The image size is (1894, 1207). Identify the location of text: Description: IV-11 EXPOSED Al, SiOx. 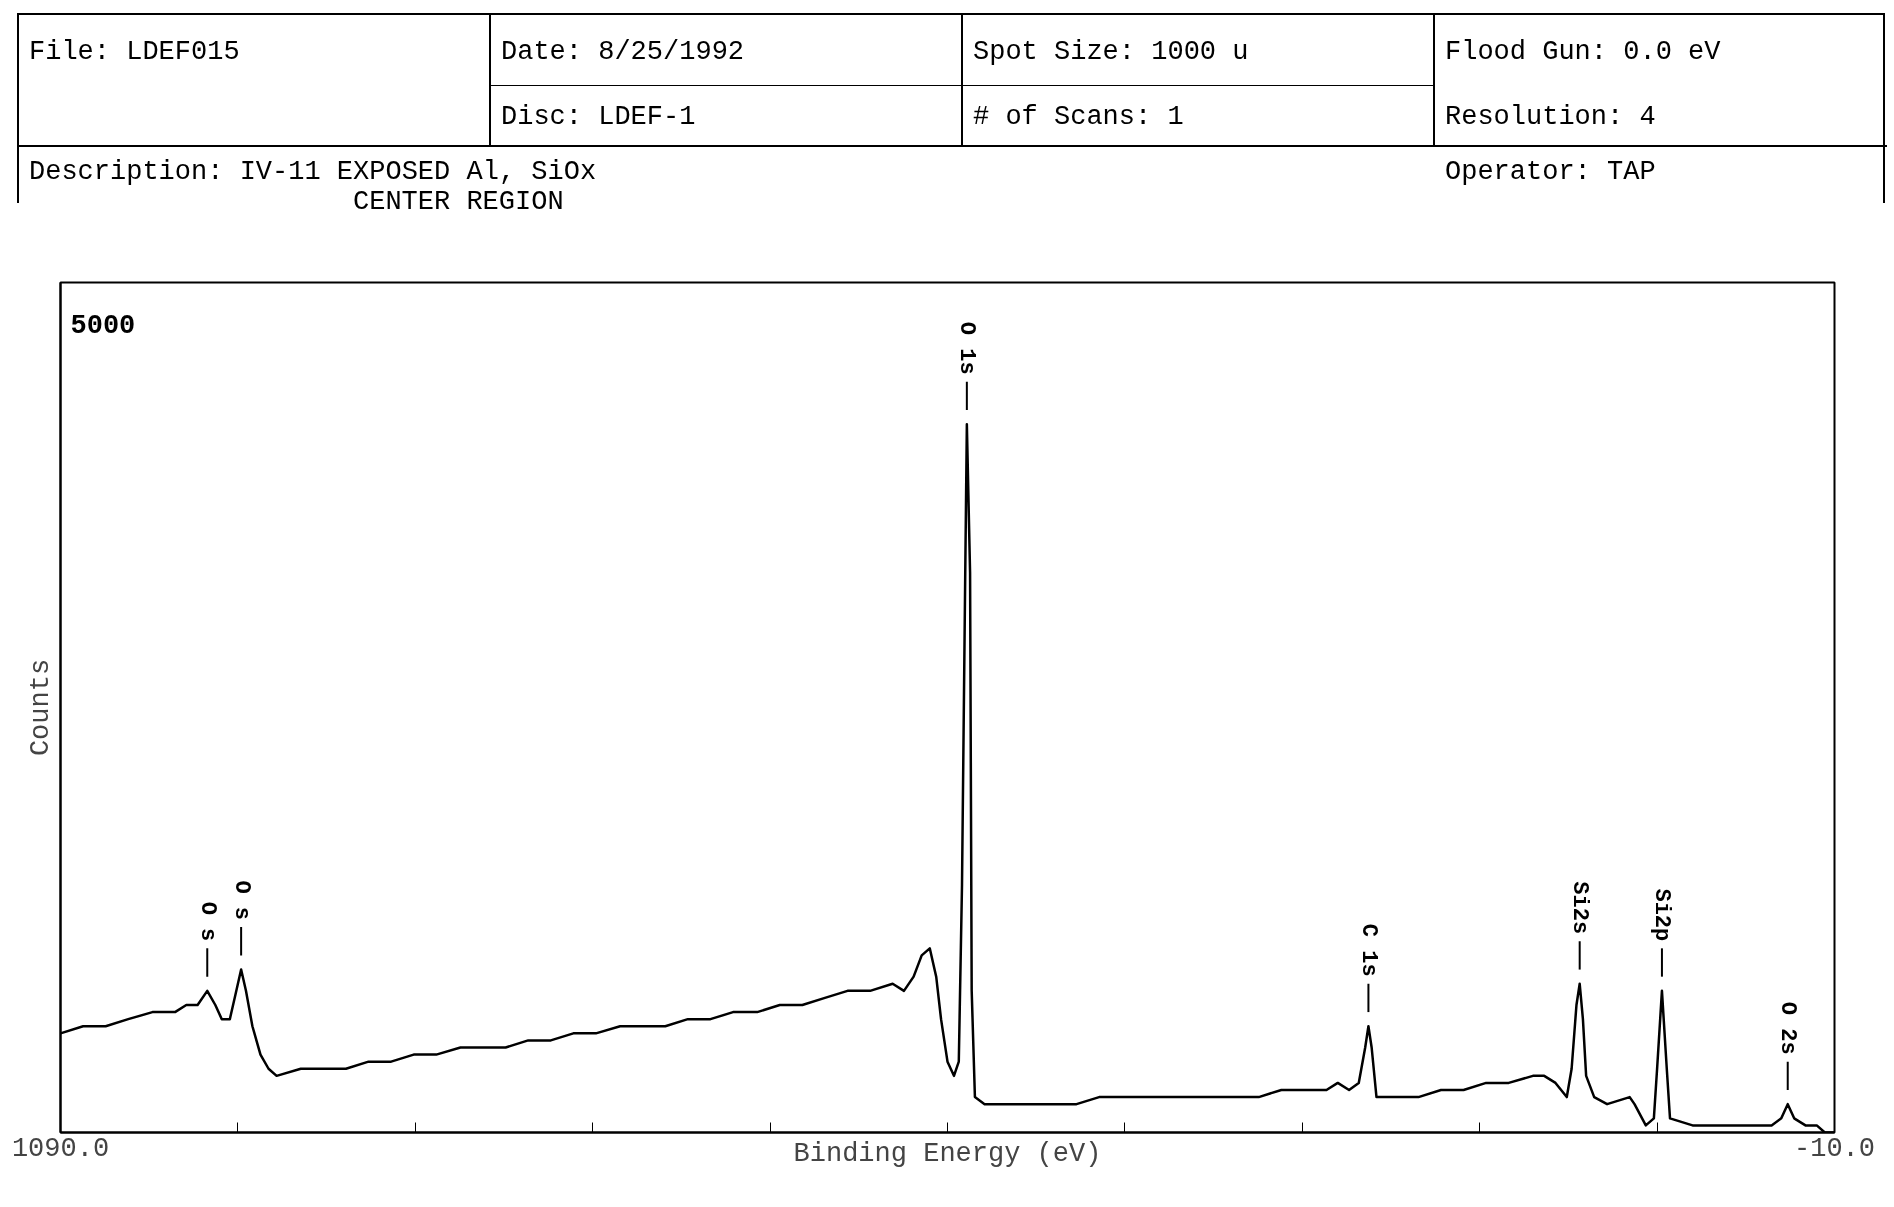
(313, 172).